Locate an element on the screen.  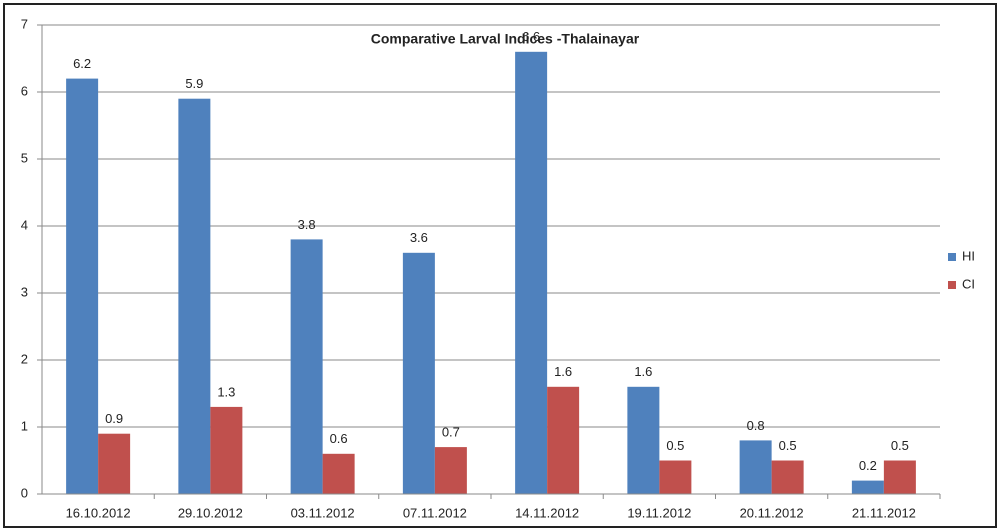
legend-label: HI is located at coordinates (968, 255).